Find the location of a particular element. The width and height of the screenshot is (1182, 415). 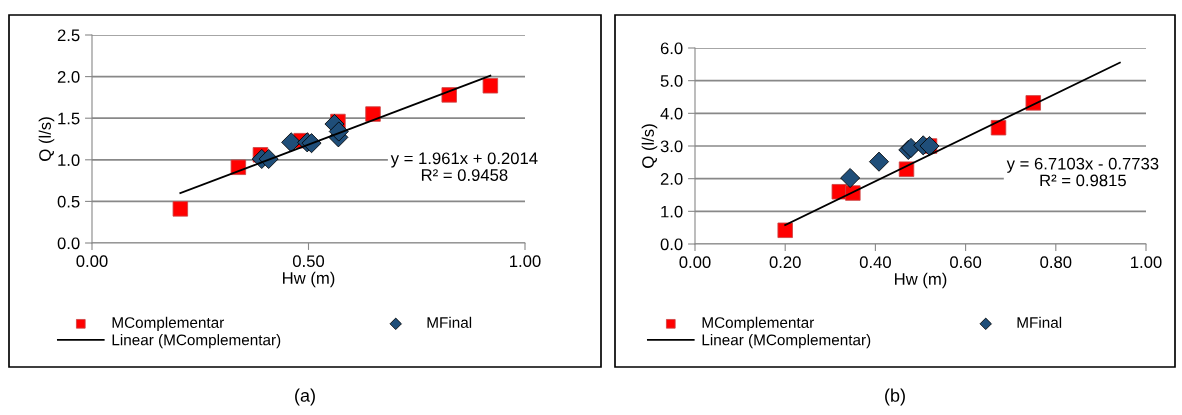

y-tick-label: 6.0 is located at coordinates (671, 48).